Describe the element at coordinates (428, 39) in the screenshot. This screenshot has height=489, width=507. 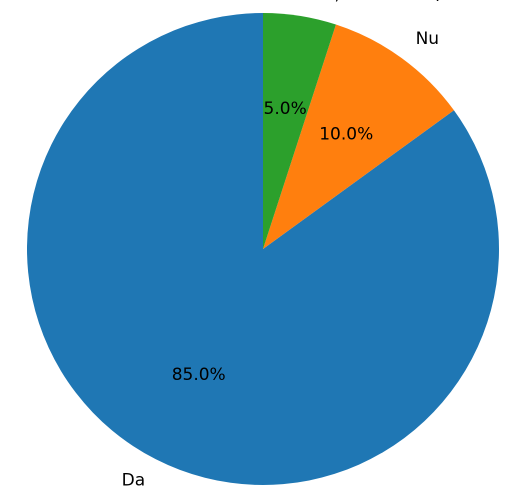
I see `slice-category-label-1: Nu` at that location.